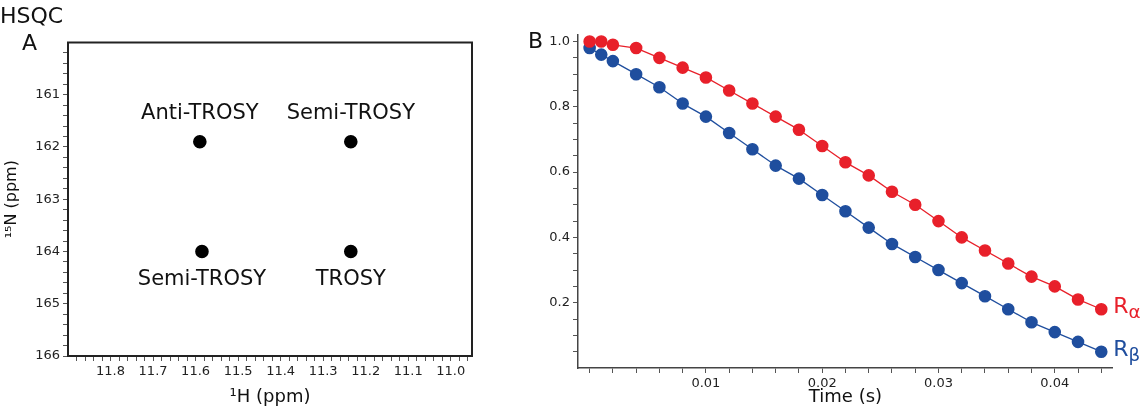 The width and height of the screenshot is (1143, 410). I want to click on y-tick-label: 164, so click(47, 250).